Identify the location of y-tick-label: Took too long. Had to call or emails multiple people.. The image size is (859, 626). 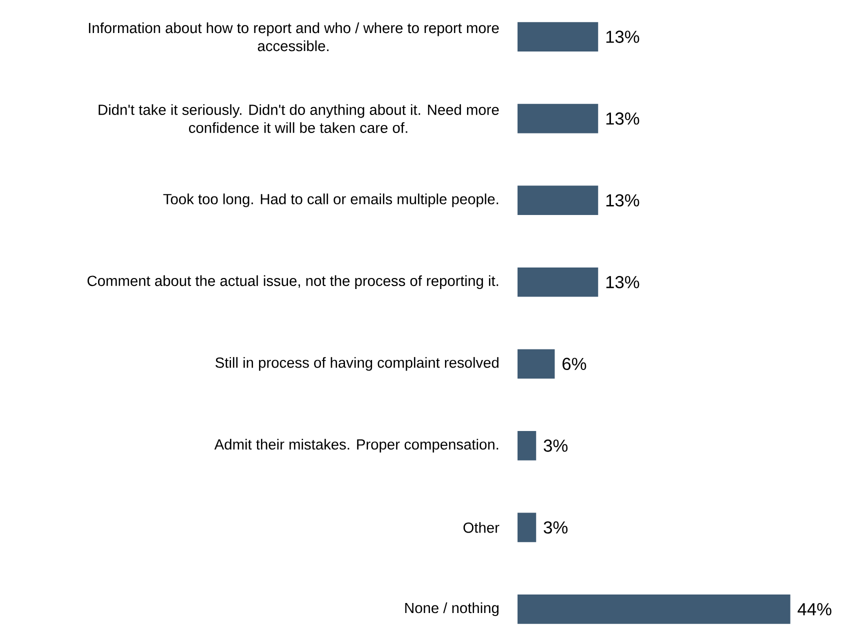
(330, 201).